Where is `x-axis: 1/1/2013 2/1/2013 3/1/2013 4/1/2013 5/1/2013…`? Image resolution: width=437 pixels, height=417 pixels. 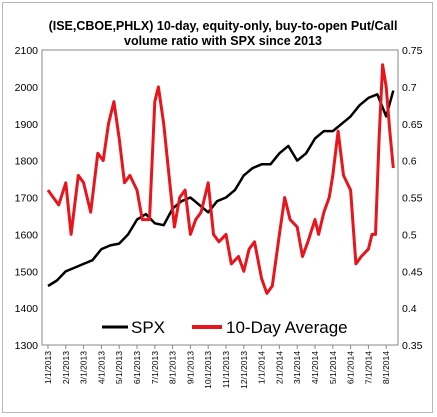
x-axis: 1/1/2013 2/1/2013 3/1/2013 4/1/2013 5/1/2013… is located at coordinates (217, 370).